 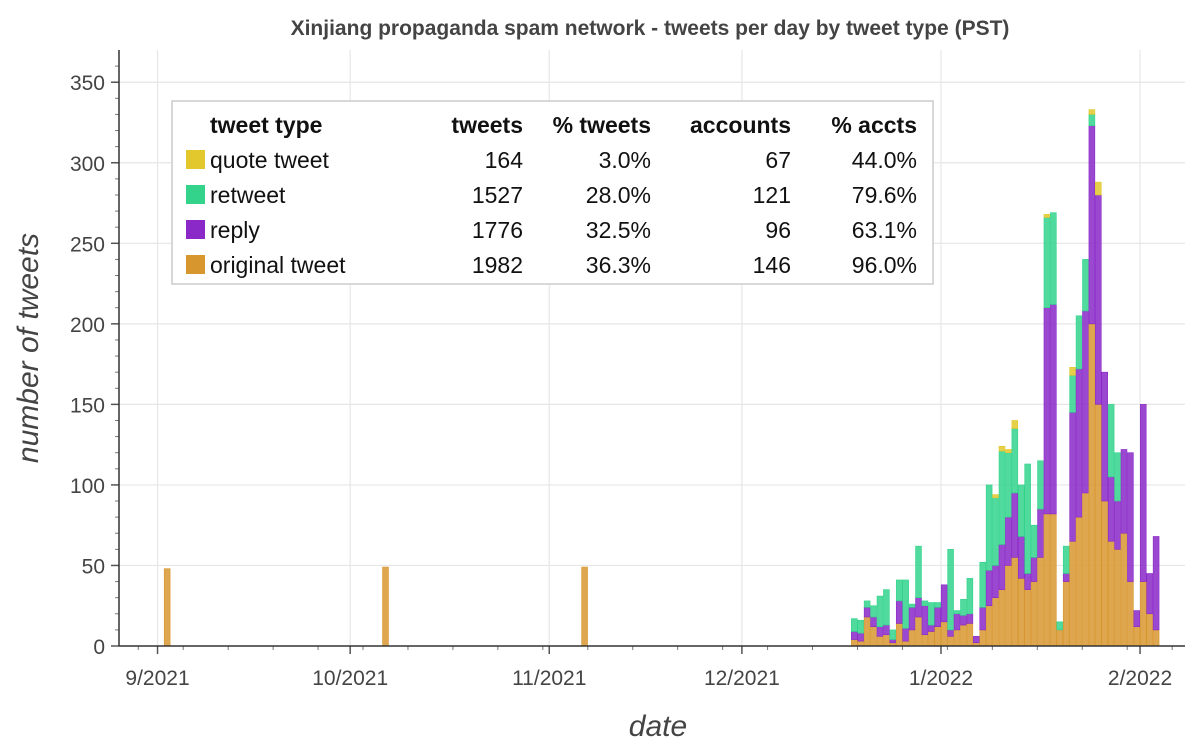 What do you see at coordinates (93, 566) in the screenshot?
I see `y-tick-label: 50` at bounding box center [93, 566].